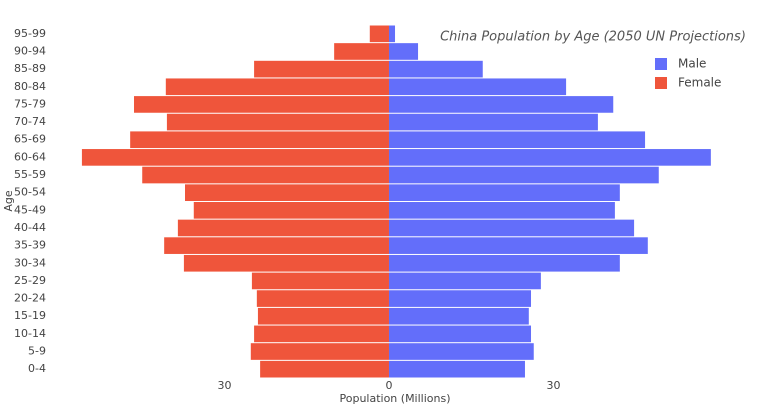 Image resolution: width=768 pixels, height=411 pixels. Describe the element at coordinates (30, 156) in the screenshot. I see `y-tick-label: 60-64` at that location.